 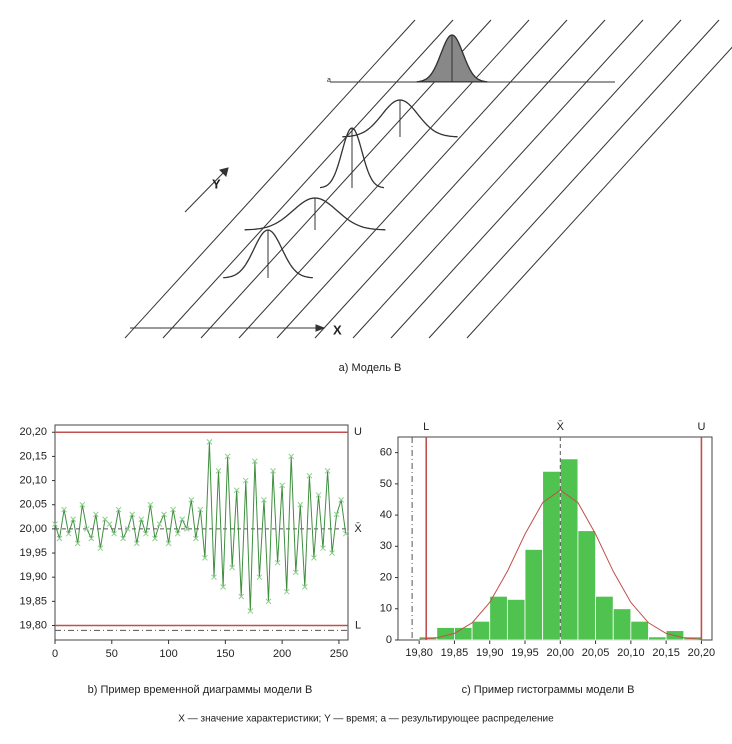 I want to click on x-tick-label: 20,15, so click(x=666, y=653).